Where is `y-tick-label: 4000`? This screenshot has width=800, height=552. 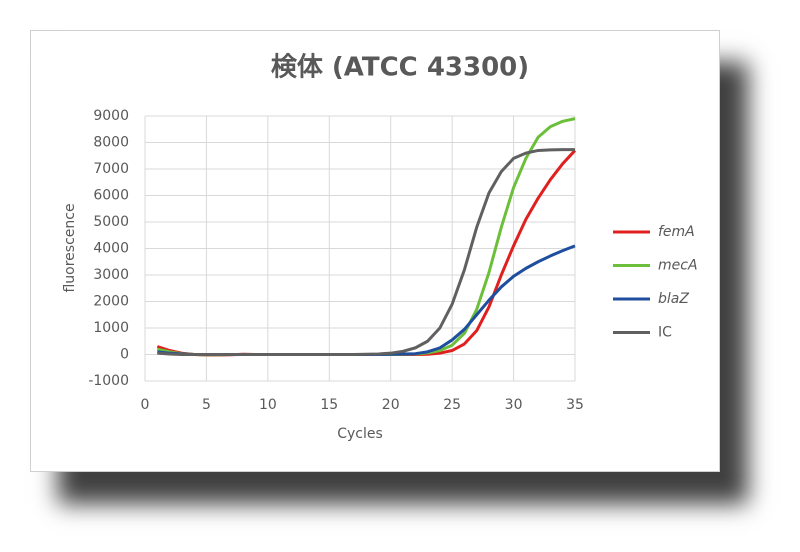 y-tick-label: 4000 is located at coordinates (111, 249).